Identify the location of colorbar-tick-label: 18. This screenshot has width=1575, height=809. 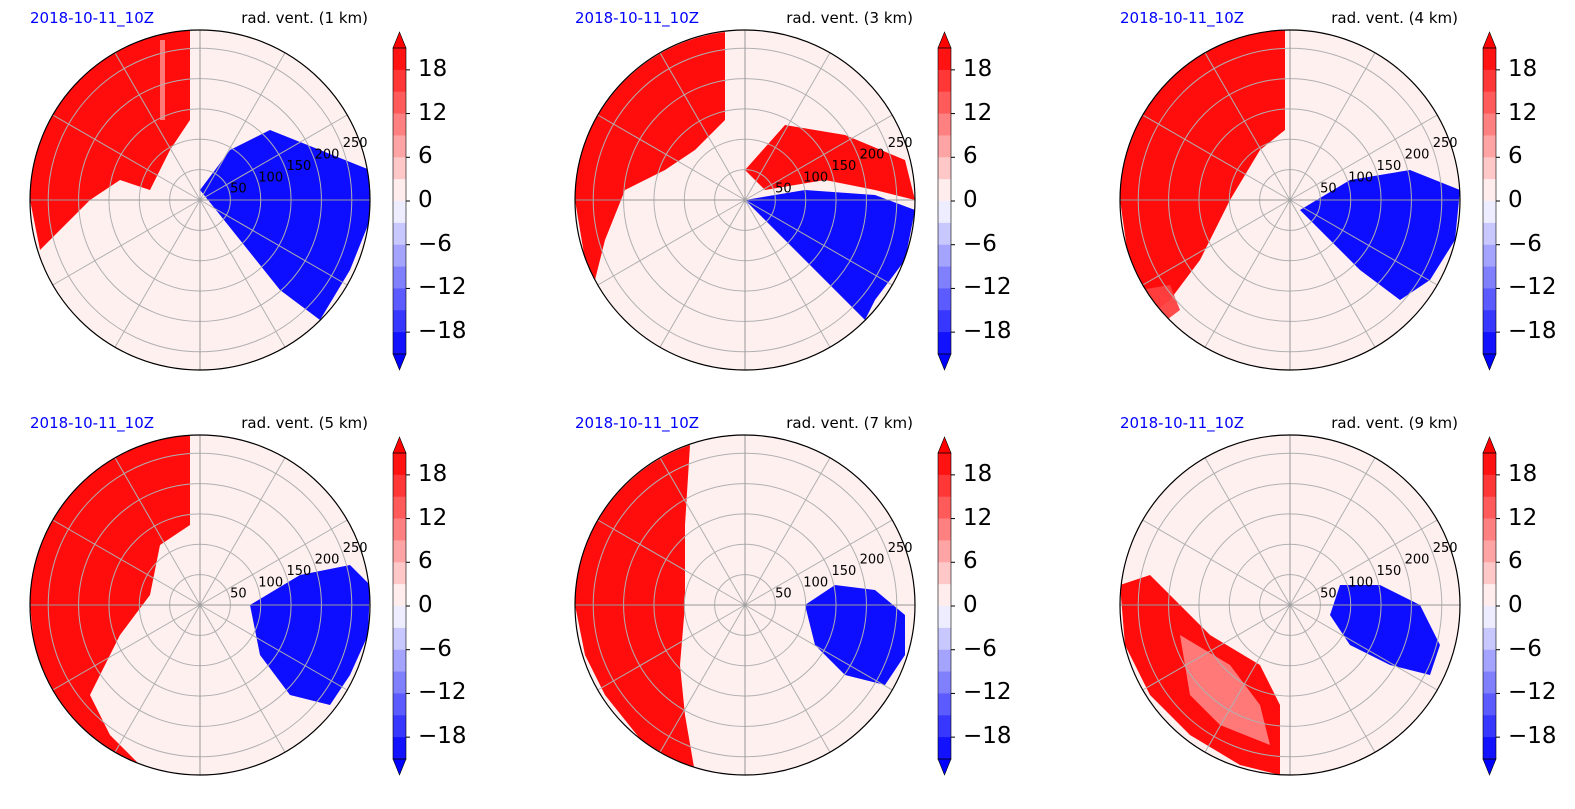
(978, 473).